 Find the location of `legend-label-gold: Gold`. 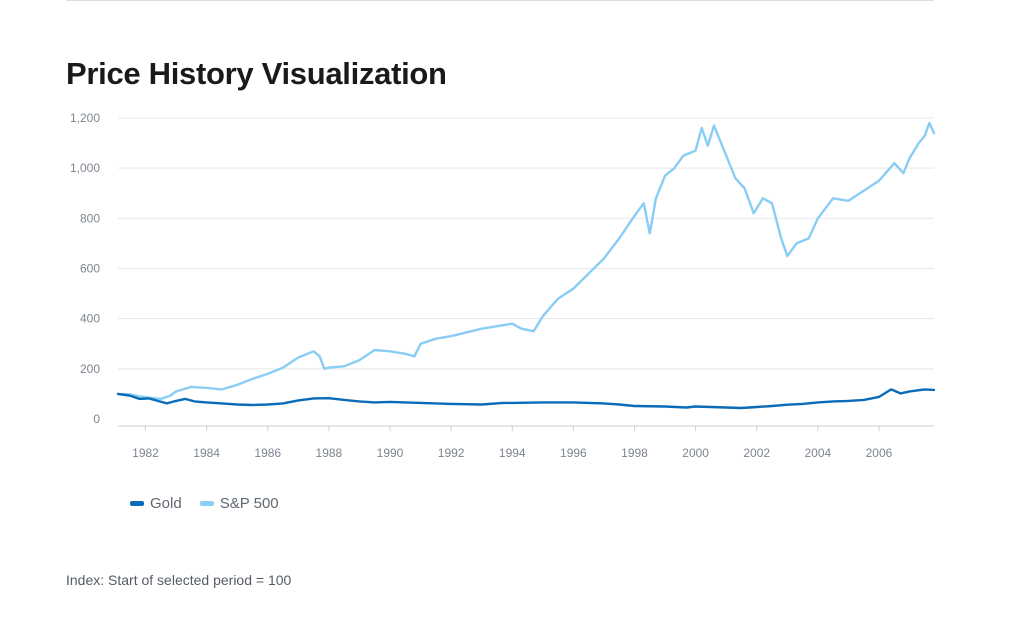

legend-label-gold: Gold is located at coordinates (166, 503).